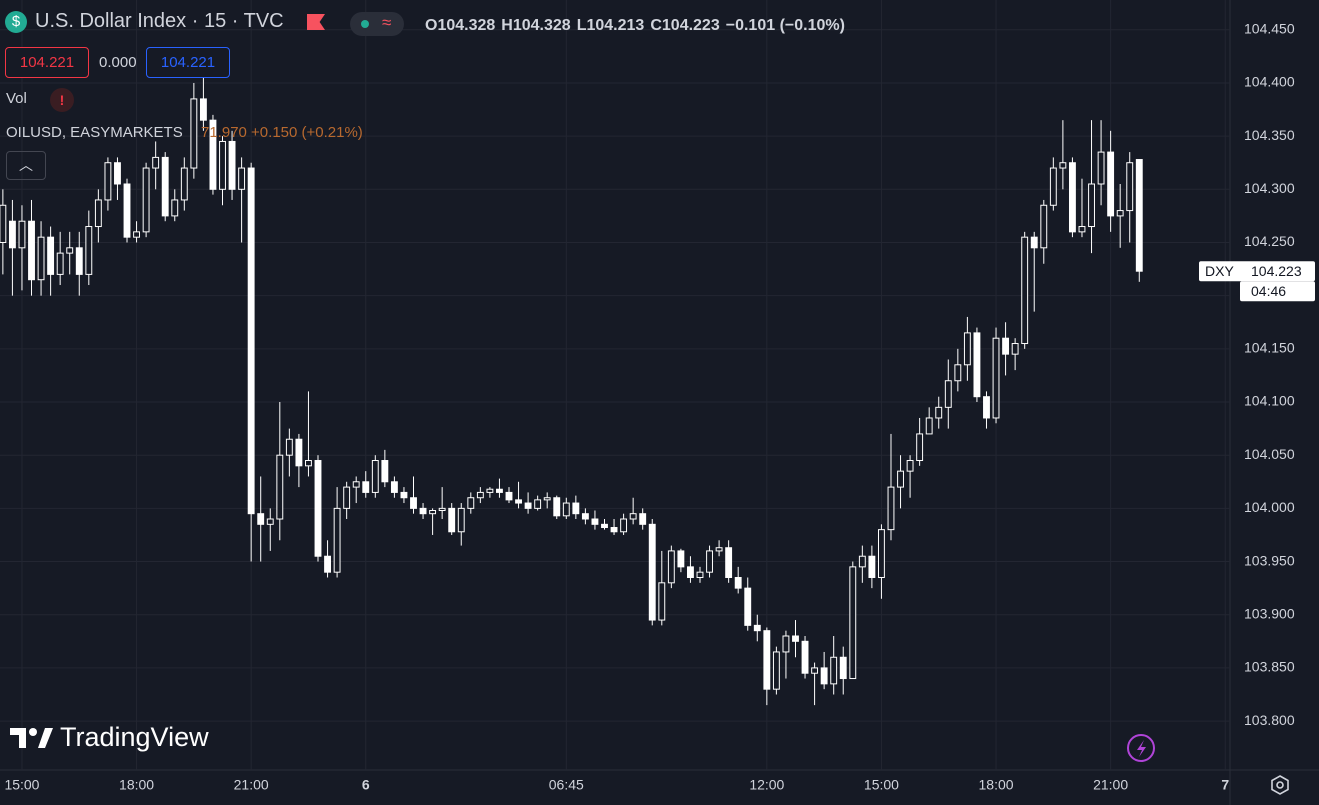  I want to click on ohlc-key: H, so click(507, 25).